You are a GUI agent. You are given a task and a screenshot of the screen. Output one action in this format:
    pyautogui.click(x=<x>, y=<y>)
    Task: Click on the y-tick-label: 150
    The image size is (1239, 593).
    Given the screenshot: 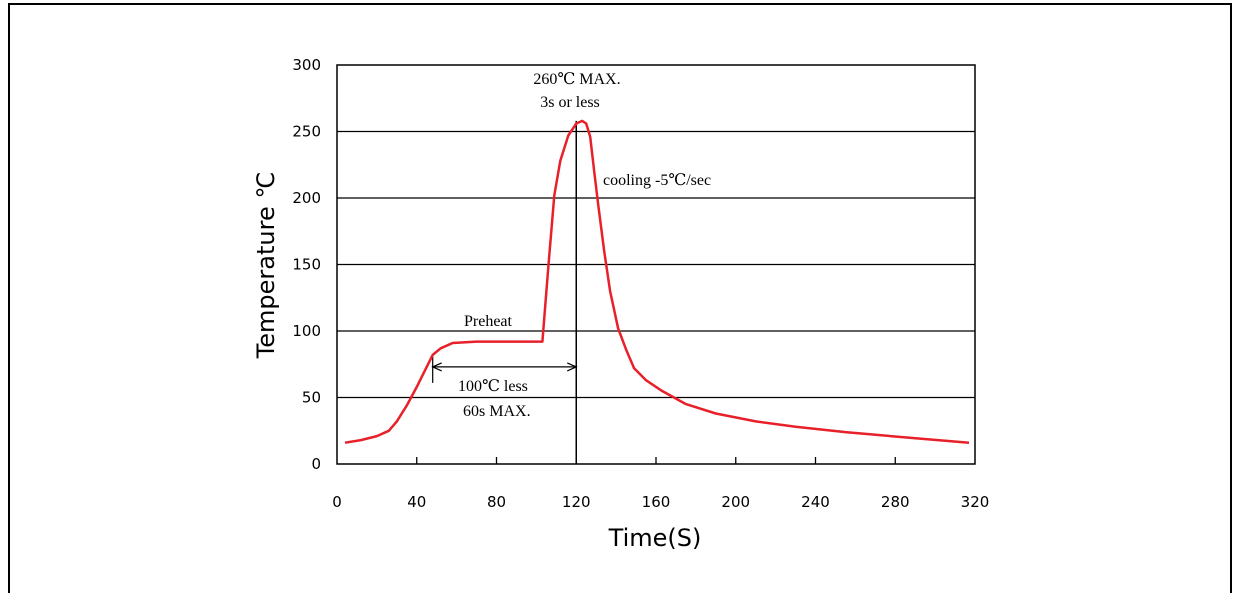 What is the action you would take?
    pyautogui.click(x=306, y=265)
    